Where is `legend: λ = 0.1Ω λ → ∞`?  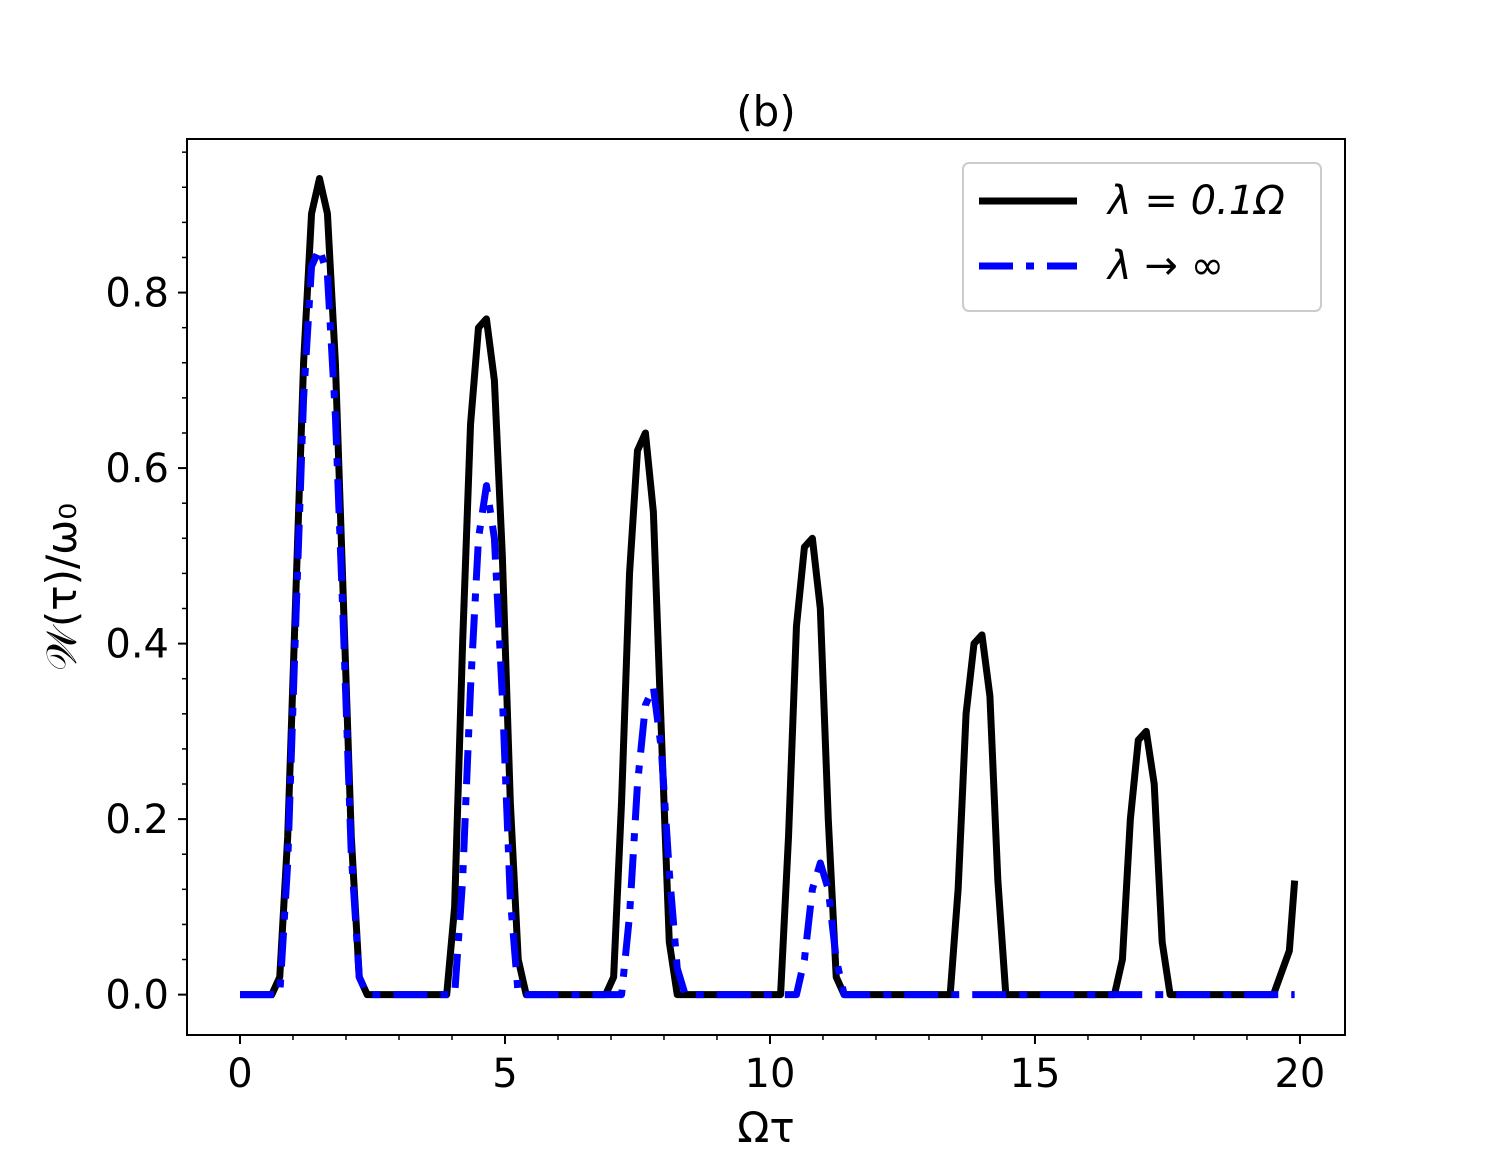 legend: λ = 0.1Ω λ → ∞ is located at coordinates (1142, 237).